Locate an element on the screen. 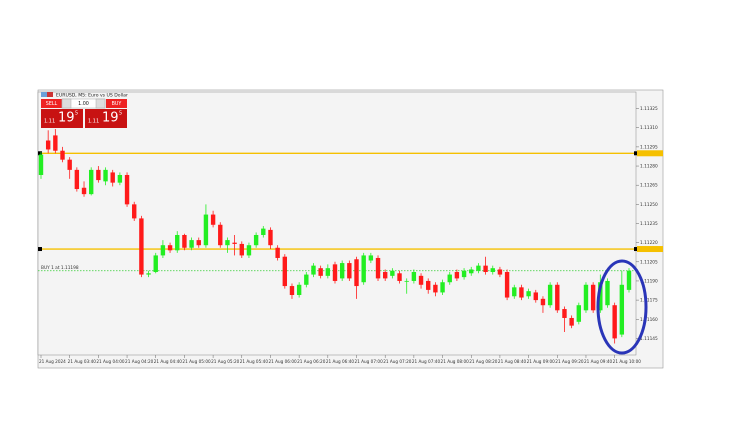  buy-button is located at coordinates (116, 103).